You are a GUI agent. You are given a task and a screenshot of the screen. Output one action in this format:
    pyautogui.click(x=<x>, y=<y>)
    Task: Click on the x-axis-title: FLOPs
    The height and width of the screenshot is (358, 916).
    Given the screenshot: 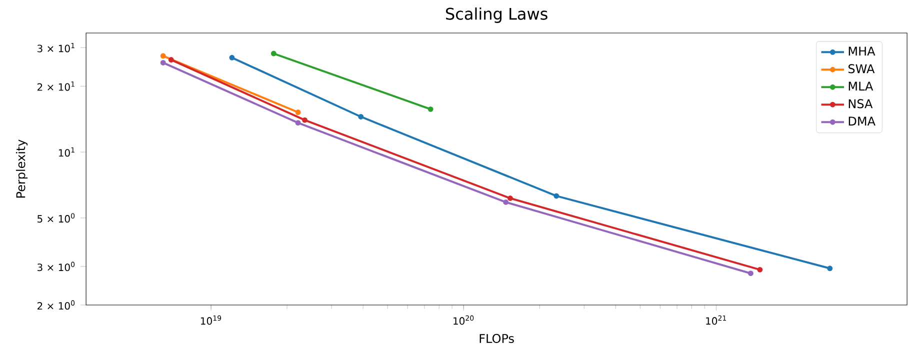 What is the action you would take?
    pyautogui.click(x=497, y=338)
    